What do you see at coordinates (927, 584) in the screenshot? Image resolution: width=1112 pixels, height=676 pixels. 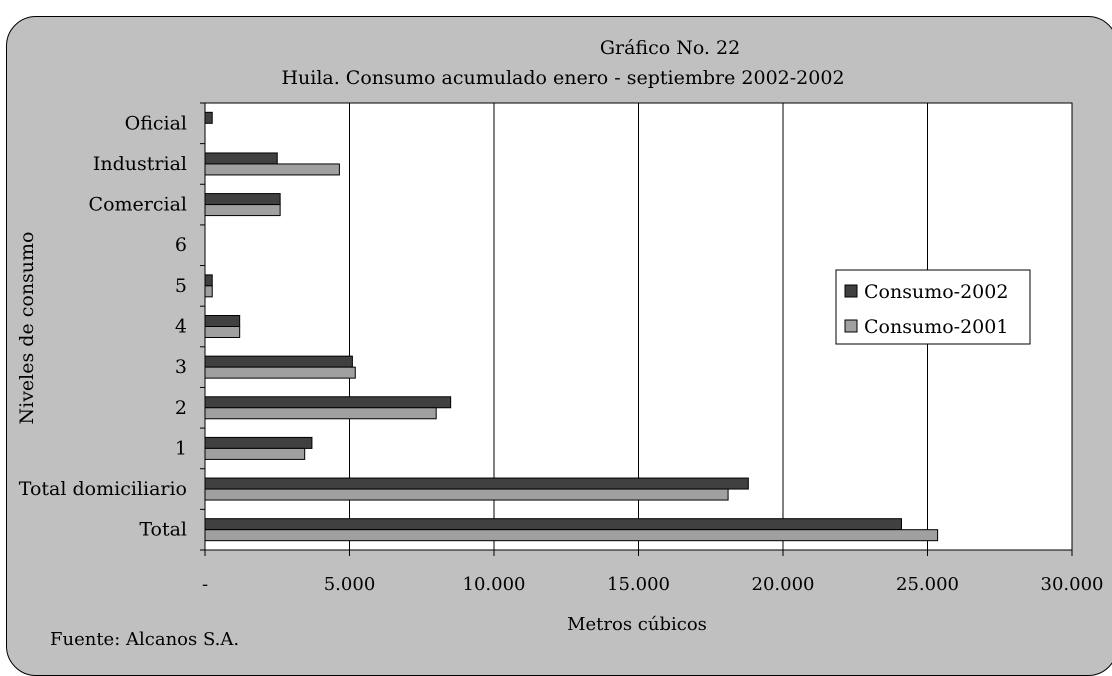 I see `x-tick-label: 25.000` at bounding box center [927, 584].